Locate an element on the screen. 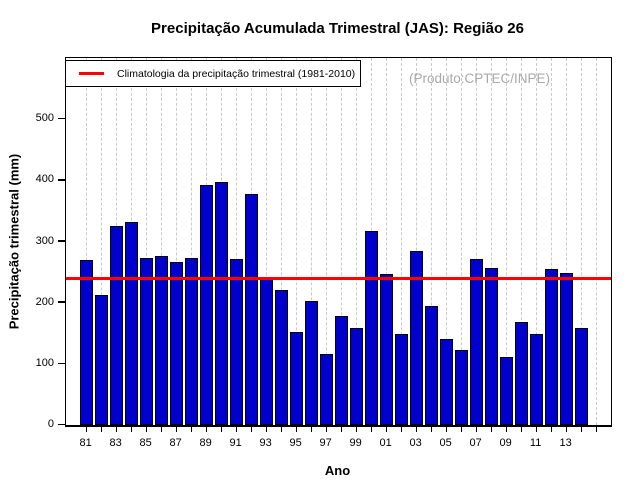 This screenshot has height=500, width=640. x-tick-label: 03 is located at coordinates (415, 443).